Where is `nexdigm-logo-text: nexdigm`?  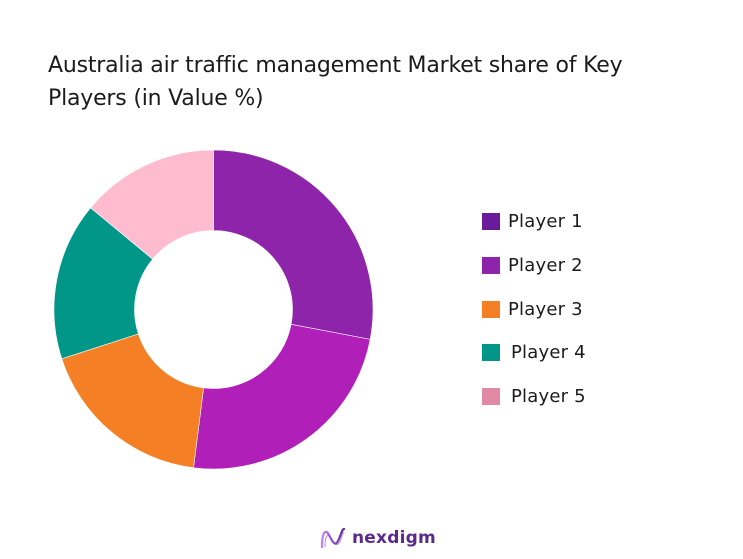
nexdigm-logo-text: nexdigm is located at coordinates (394, 538).